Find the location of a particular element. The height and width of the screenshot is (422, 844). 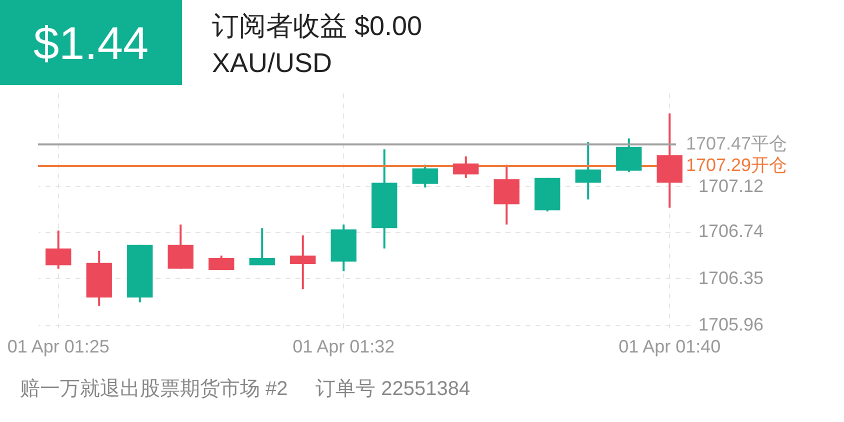

x-tick-label: 01 Apr 01:40 is located at coordinates (669, 346).